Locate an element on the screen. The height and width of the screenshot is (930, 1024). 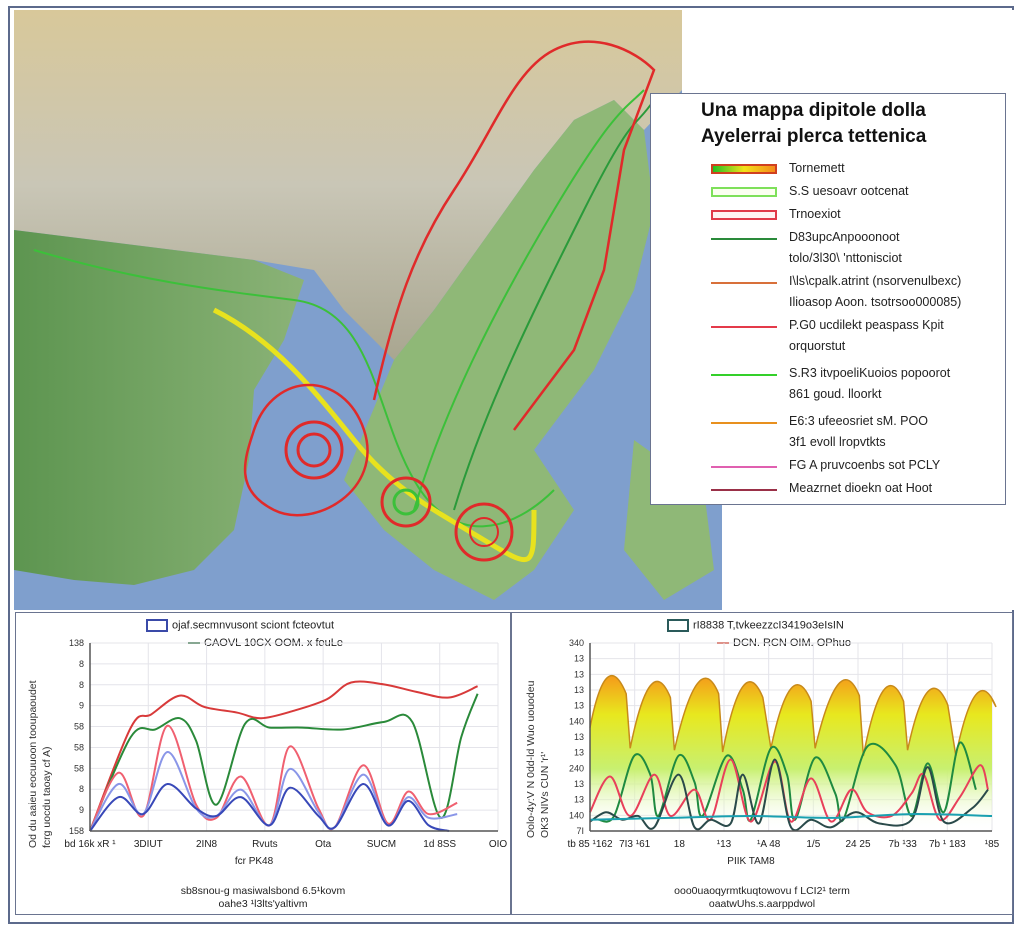
series-line-dark-oscillation is located at coordinates (789, 795).